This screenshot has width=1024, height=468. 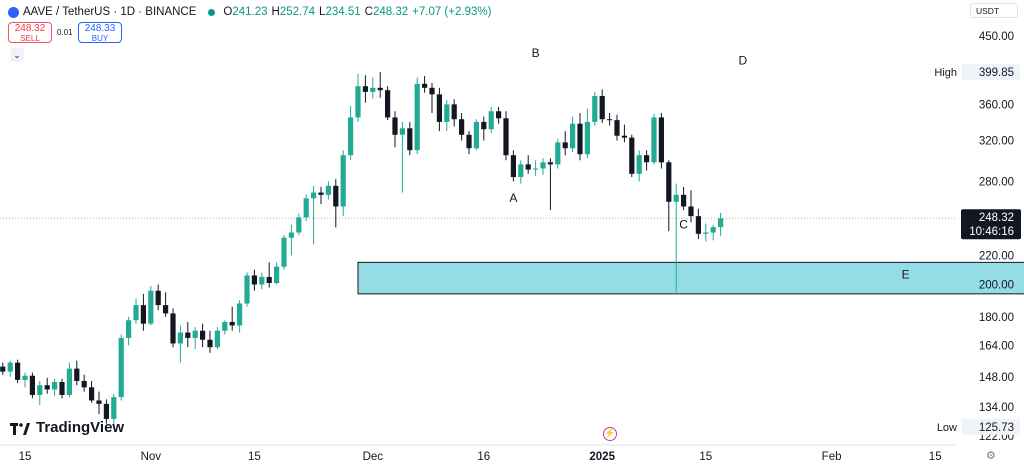 What do you see at coordinates (17, 55) in the screenshot?
I see `collapse-chevron-icon: ⌄` at bounding box center [17, 55].